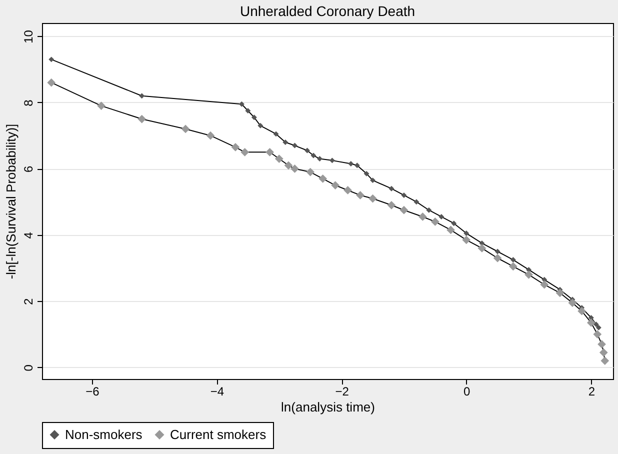 This screenshot has width=618, height=454. What do you see at coordinates (328, 11) in the screenshot?
I see `chart-title: Unheralded Coronary Death` at bounding box center [328, 11].